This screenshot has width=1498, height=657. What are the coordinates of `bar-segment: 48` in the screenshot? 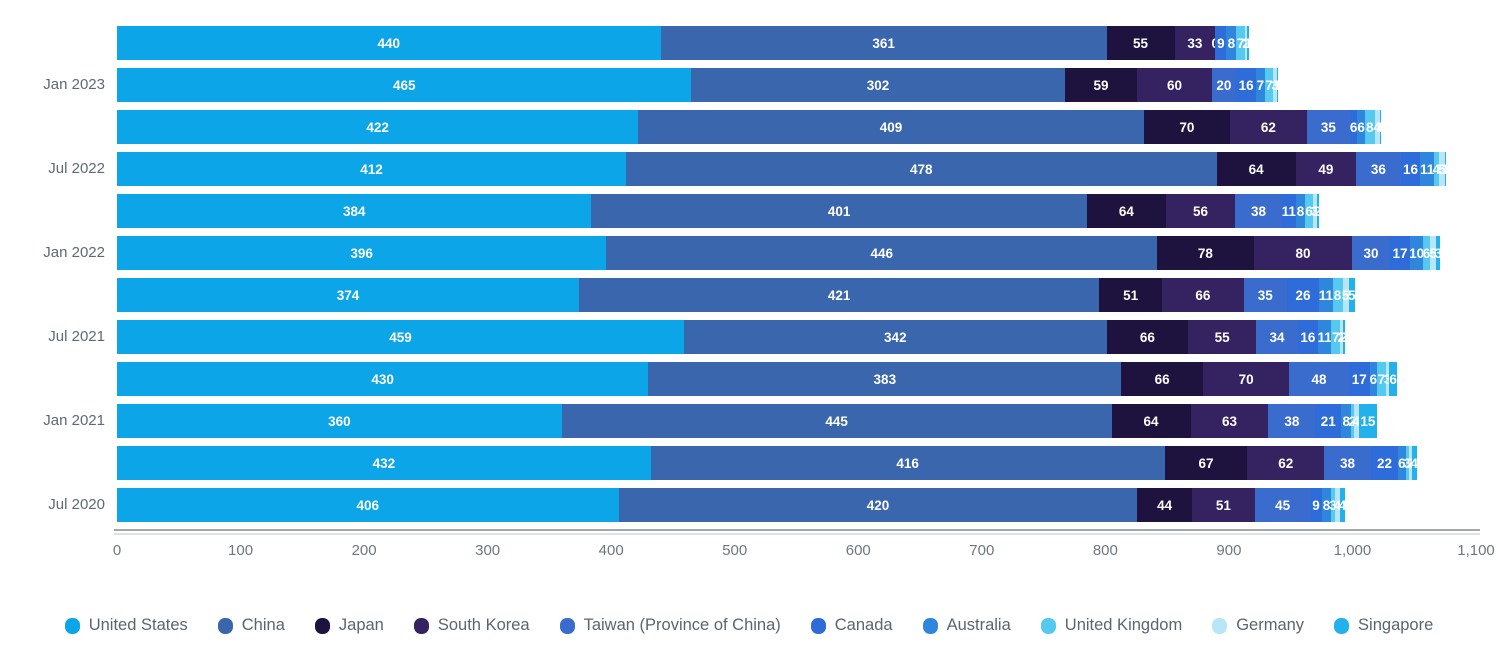 It's located at (1319, 379).